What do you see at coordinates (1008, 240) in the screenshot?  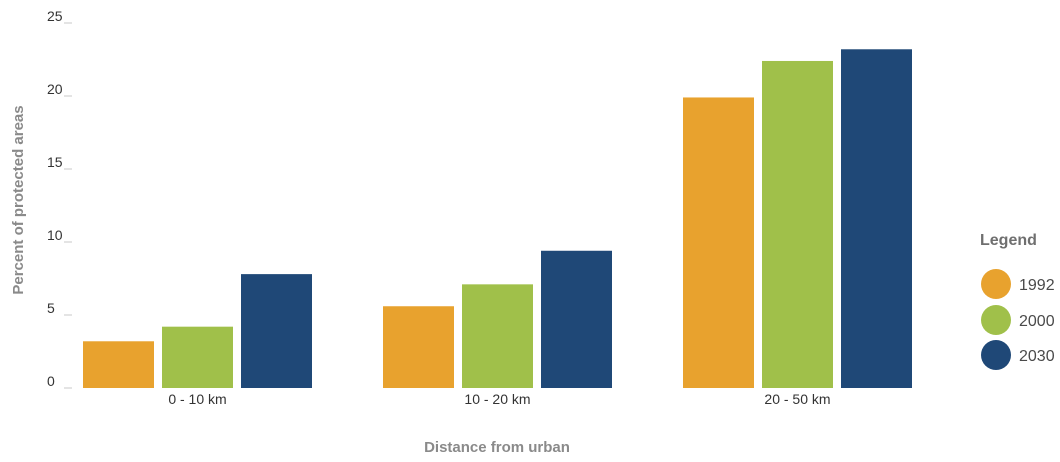 I see `legend-title: Legend` at bounding box center [1008, 240].